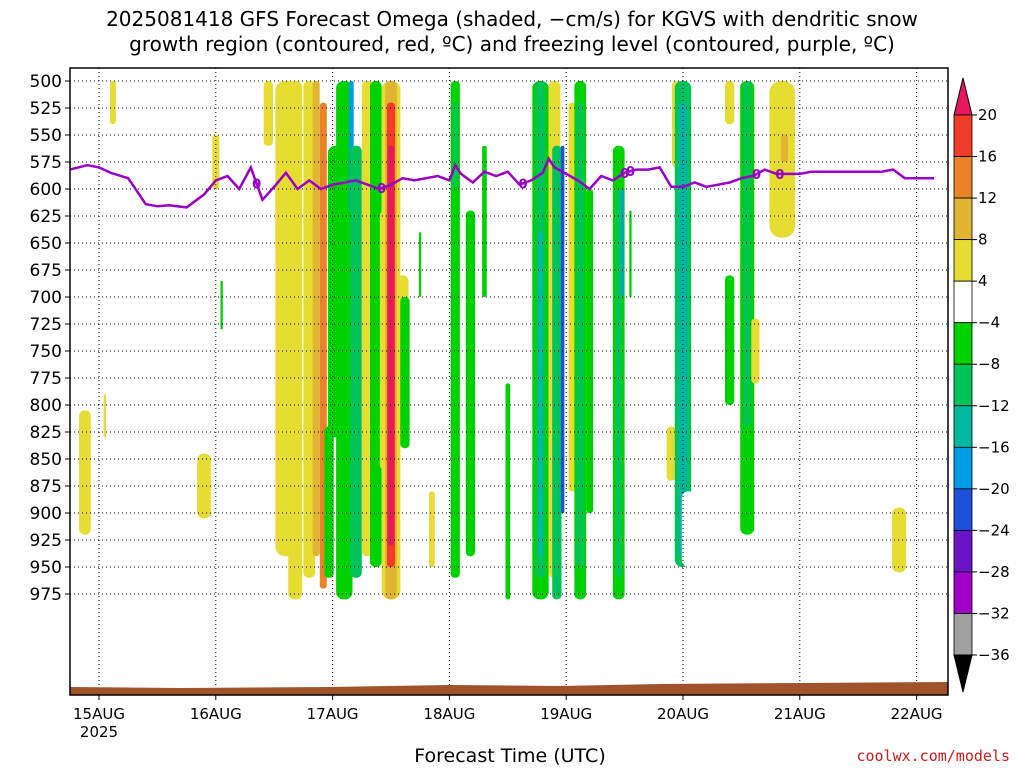  I want to click on y-tick-label: 575, so click(46, 163).